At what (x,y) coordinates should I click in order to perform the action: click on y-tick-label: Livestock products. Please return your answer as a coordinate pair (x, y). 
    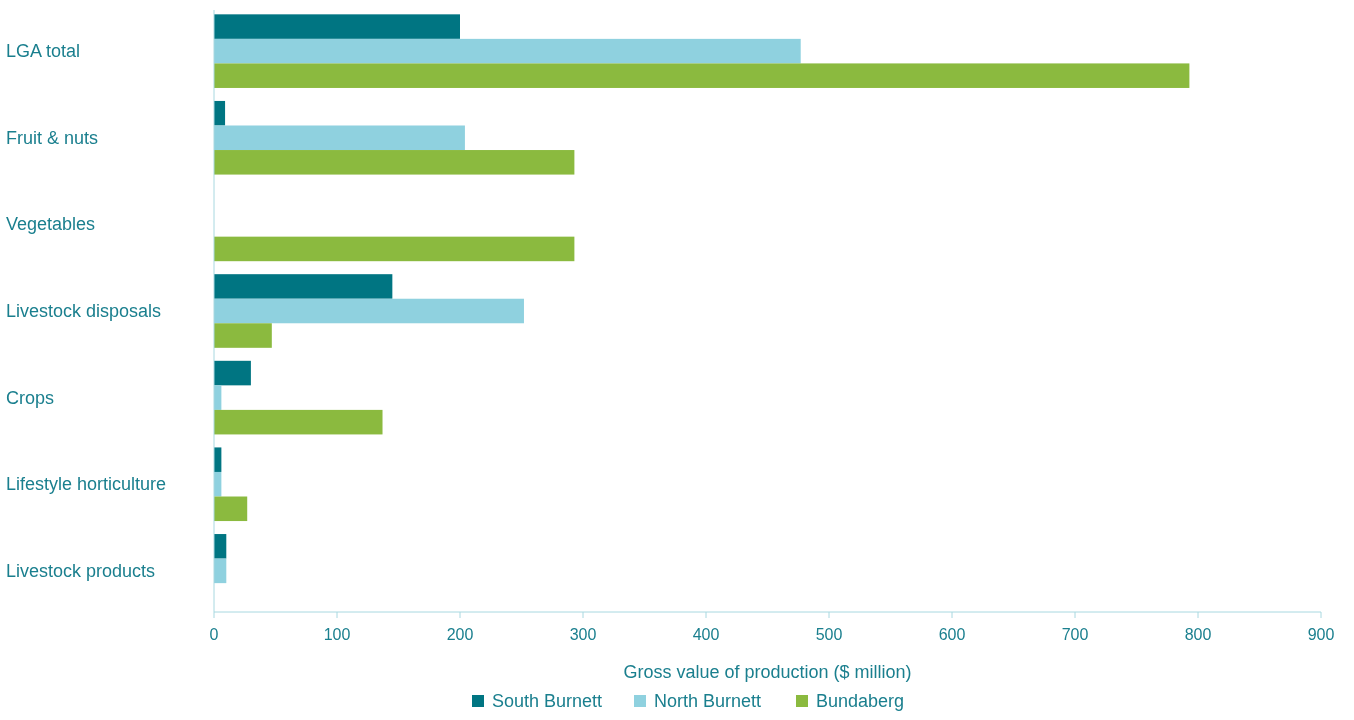
    Looking at the image, I should click on (81, 570).